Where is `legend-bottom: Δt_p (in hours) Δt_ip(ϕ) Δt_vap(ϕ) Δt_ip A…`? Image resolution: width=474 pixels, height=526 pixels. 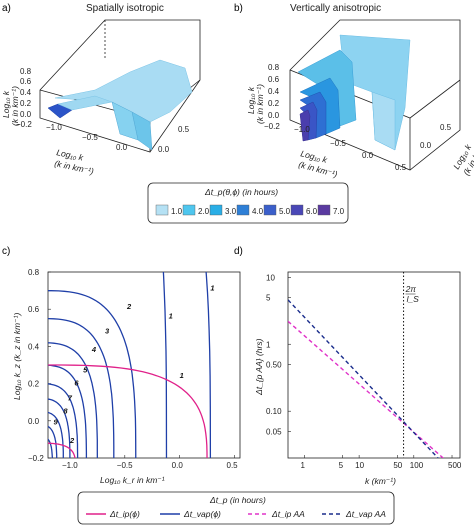 legend-bottom: Δt_p (in hours) Δt_ip(ϕ) Δt_vap(ϕ) Δt_ip A… is located at coordinates (236, 508).